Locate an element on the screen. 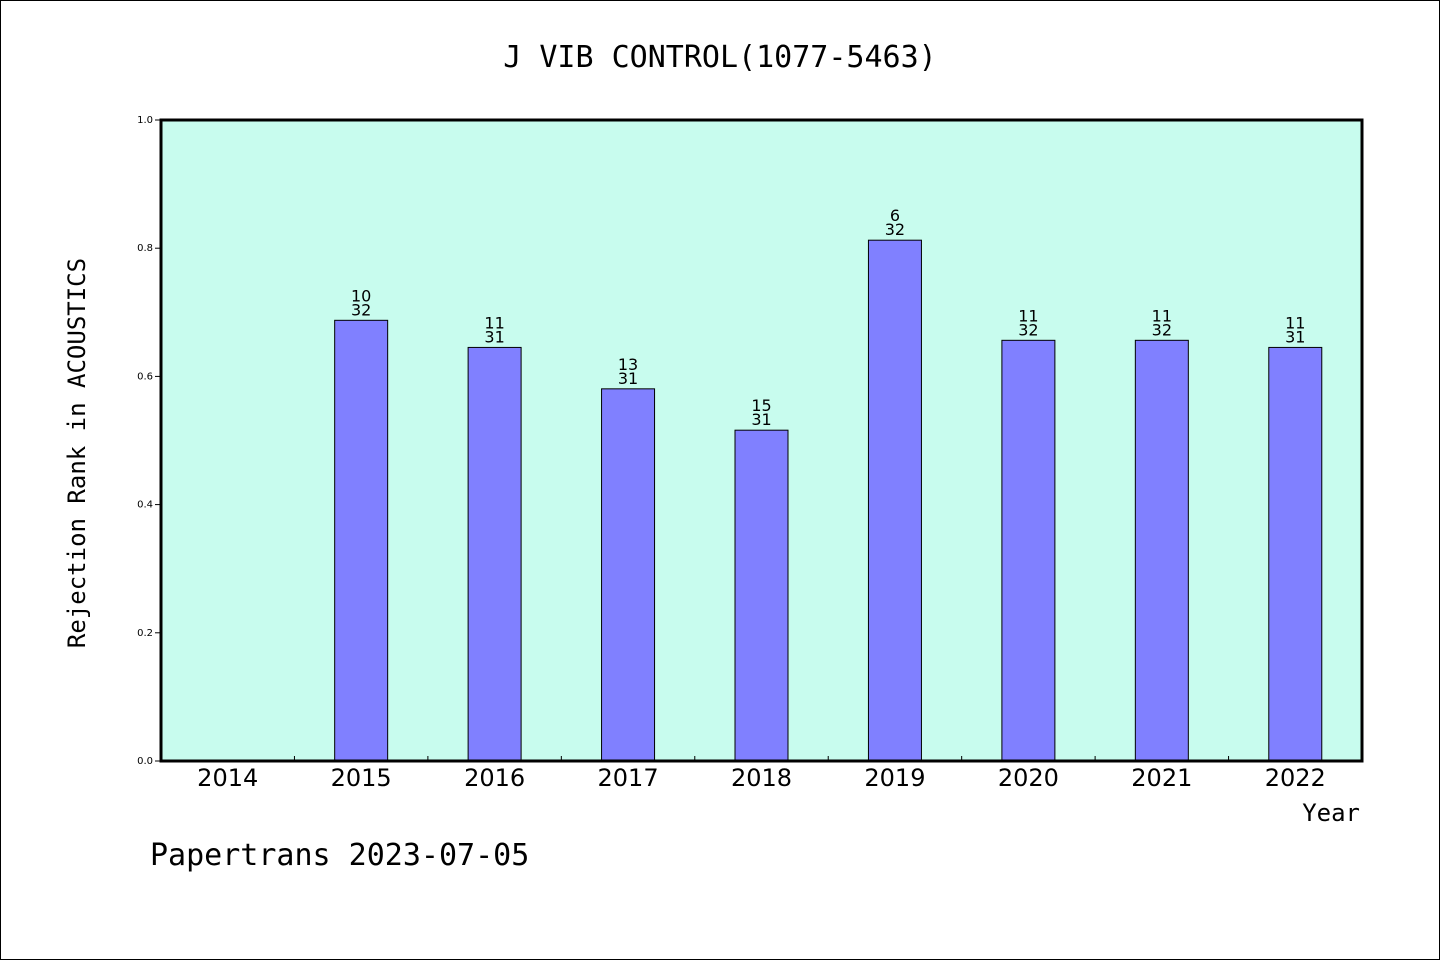 This screenshot has width=1440, height=960. x-tick-label: 2014 is located at coordinates (227, 778).